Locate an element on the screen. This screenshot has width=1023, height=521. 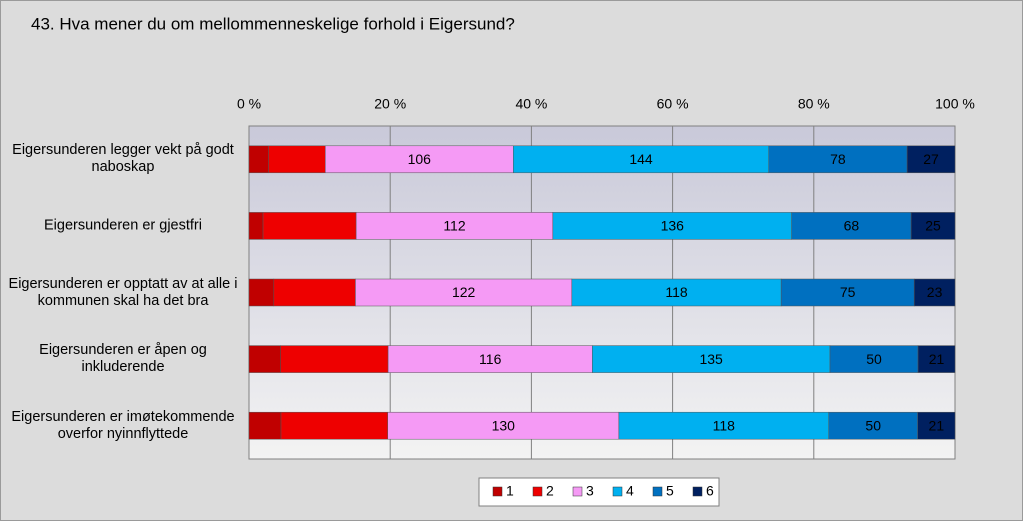
data-label: 144 is located at coordinates (641, 159).